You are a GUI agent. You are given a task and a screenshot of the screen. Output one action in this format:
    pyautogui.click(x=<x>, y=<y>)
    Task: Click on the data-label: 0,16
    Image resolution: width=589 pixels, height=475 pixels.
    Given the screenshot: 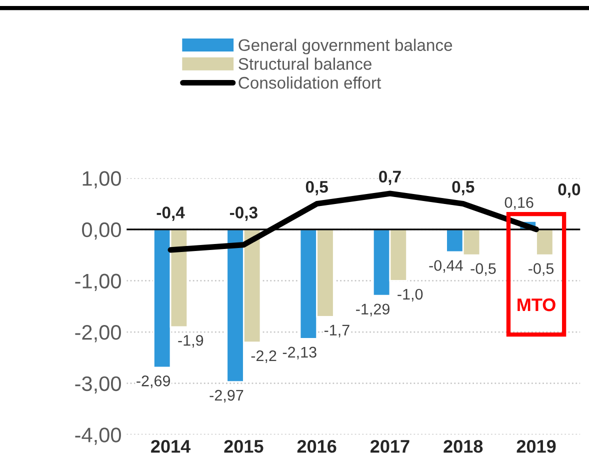 What is the action you would take?
    pyautogui.click(x=519, y=203)
    